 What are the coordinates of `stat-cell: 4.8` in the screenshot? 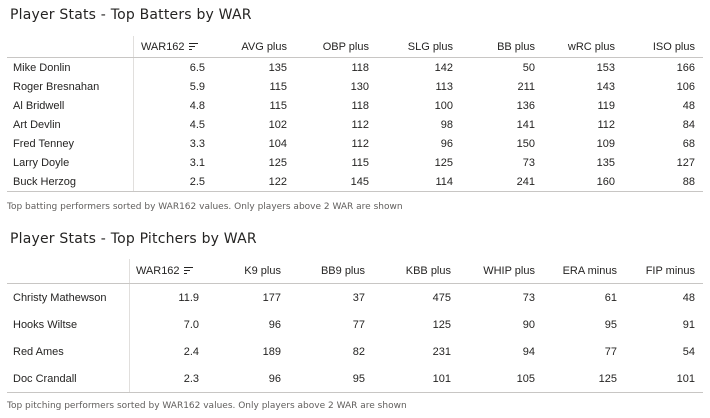 It's located at (172, 105).